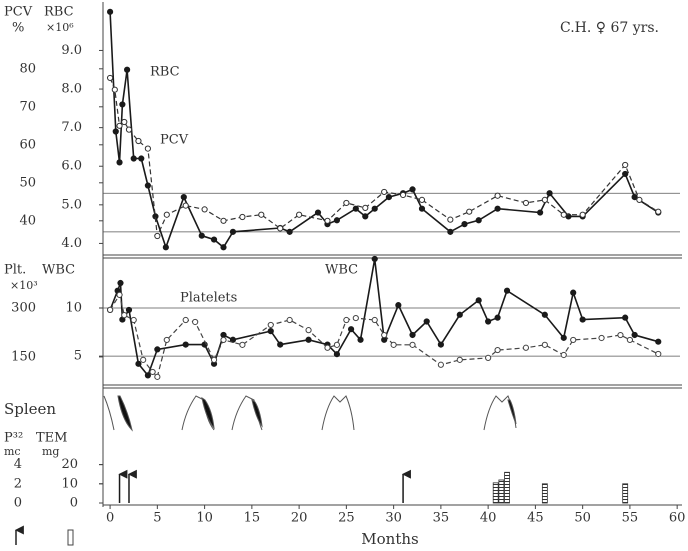 The height and width of the screenshot is (551, 688). What do you see at coordinates (23, 307) in the screenshot?
I see `y-tick-label: 300` at bounding box center [23, 307].